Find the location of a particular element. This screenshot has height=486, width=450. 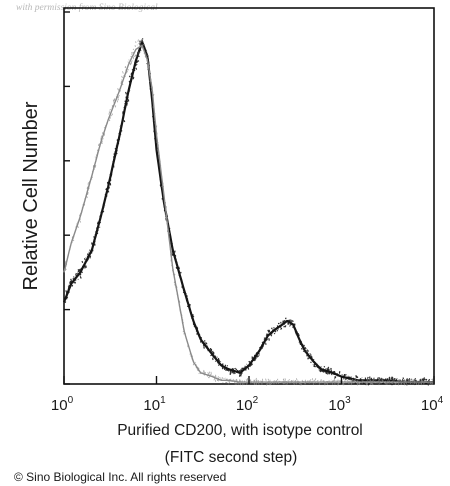

x-tick-label: 10⁰ is located at coordinates (62, 404).